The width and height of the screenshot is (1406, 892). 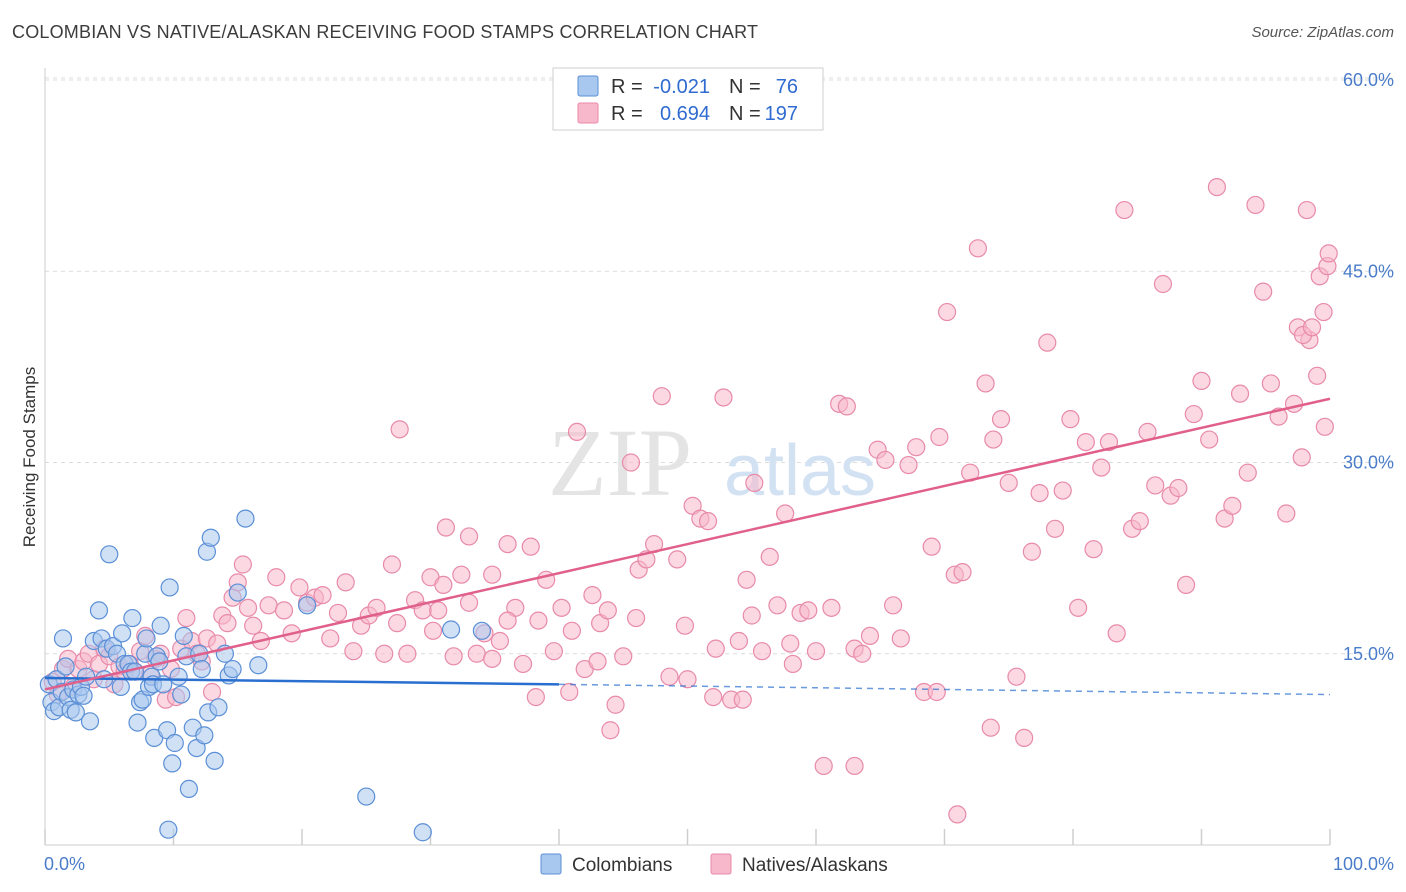 What do you see at coordinates (787, 87) in the screenshot?
I see `legend-n-value-colombians: 76` at bounding box center [787, 87].